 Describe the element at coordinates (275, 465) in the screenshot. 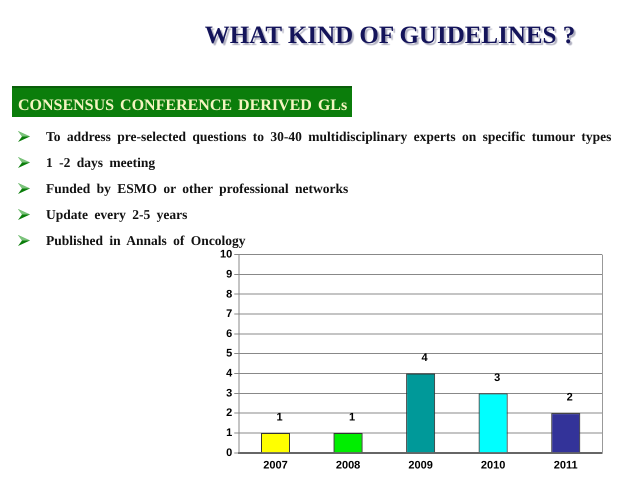

I see `x-tick-label: 2007` at that location.